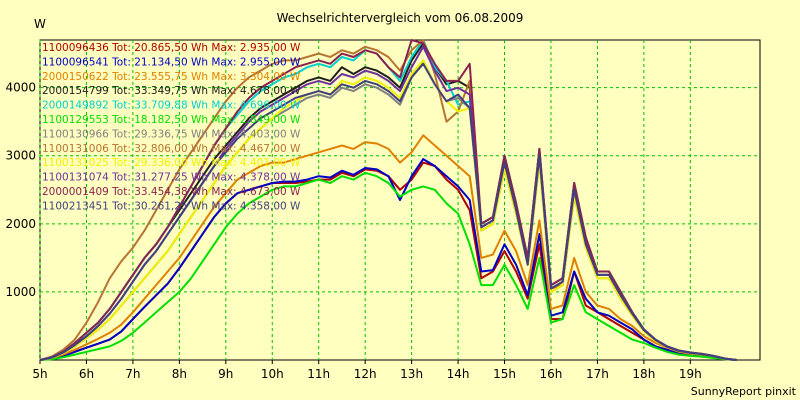  I want to click on y-tick-label: 3000, so click(20, 156).